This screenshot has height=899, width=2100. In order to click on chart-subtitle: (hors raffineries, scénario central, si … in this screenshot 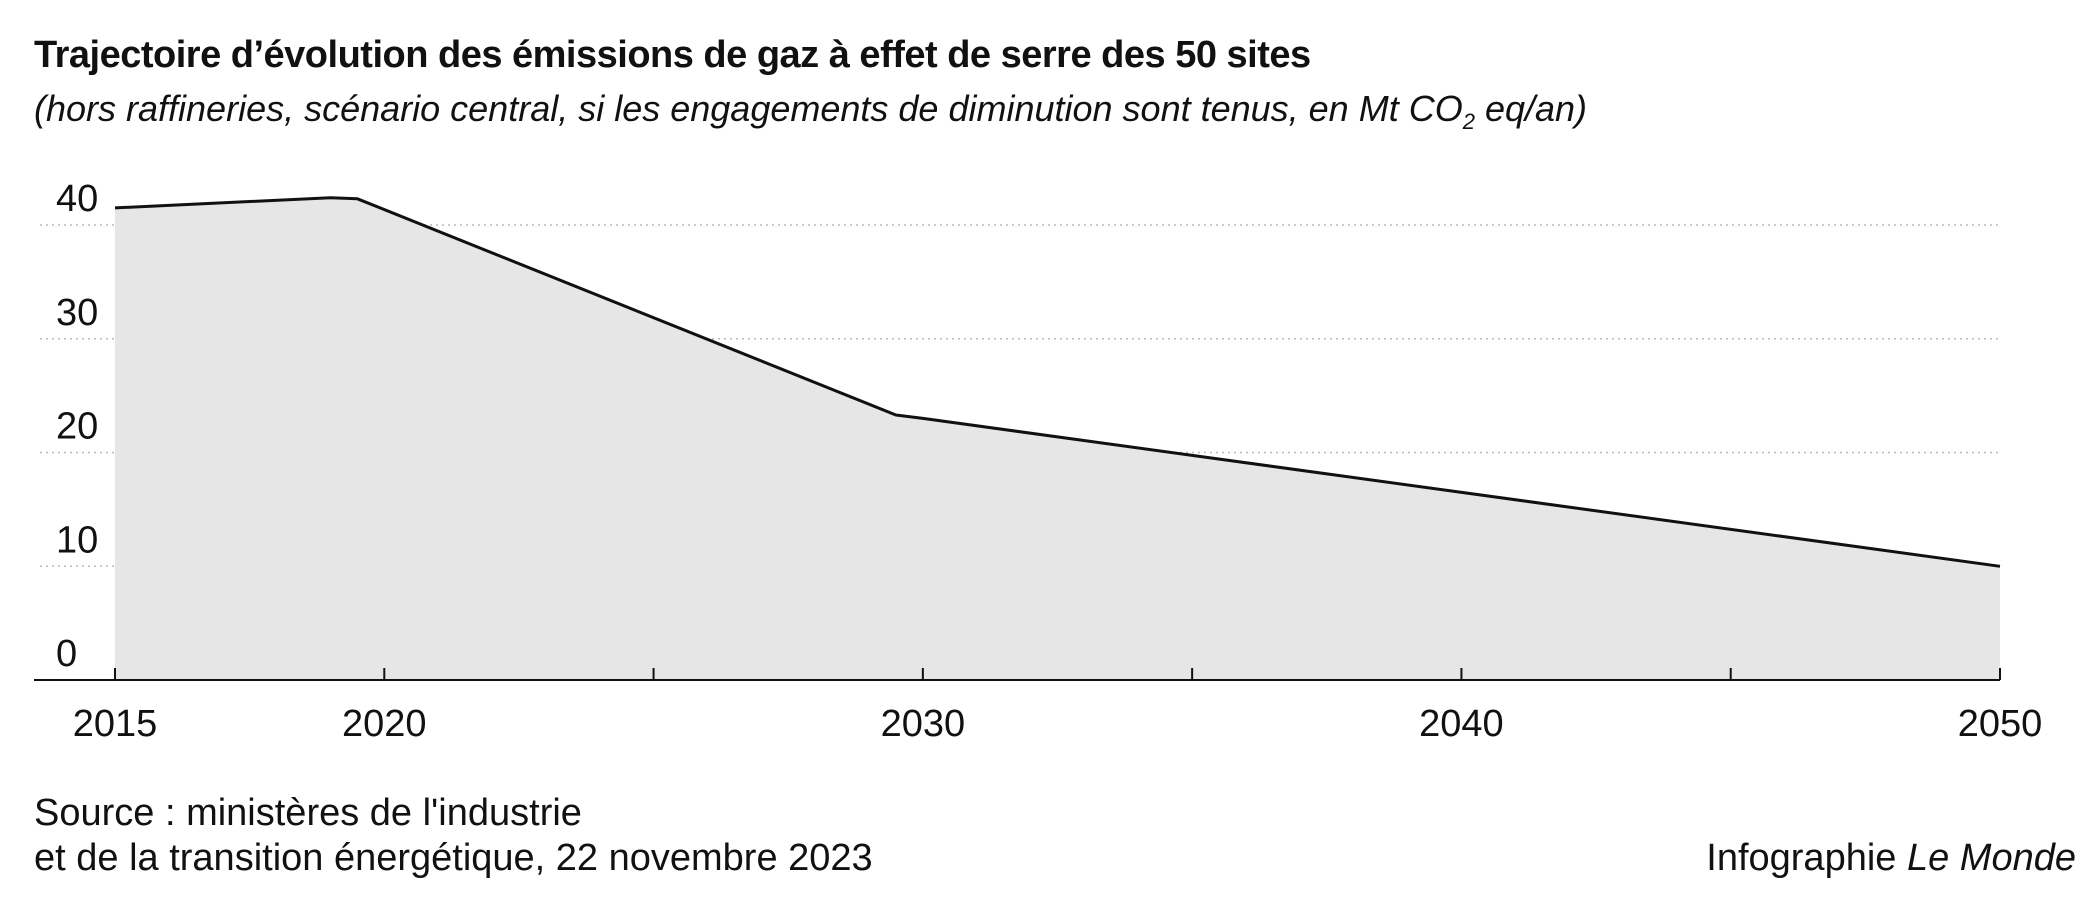, I will do `click(810, 111)`.